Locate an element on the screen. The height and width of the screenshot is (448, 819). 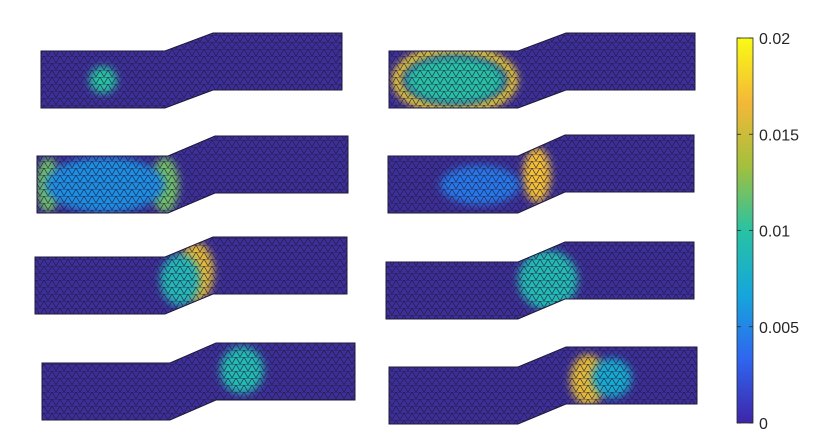
colorbar-tick-label: 0.01 is located at coordinates (774, 232).